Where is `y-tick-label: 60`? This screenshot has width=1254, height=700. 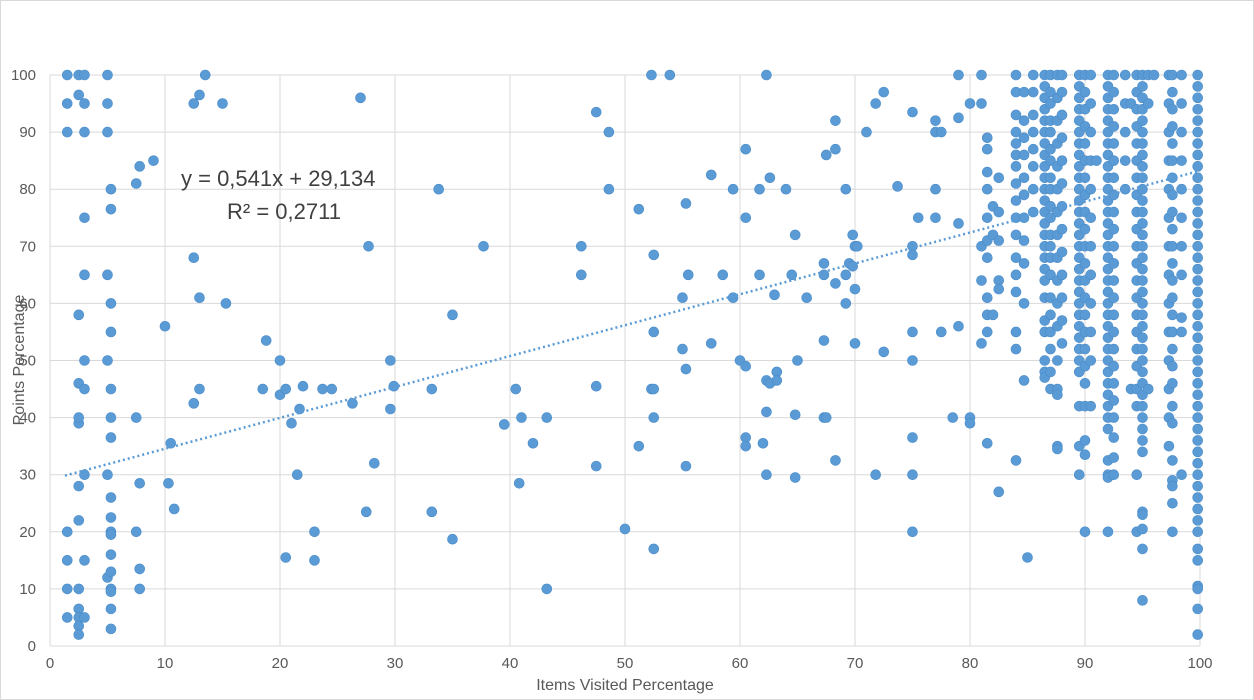 y-tick-label: 60 is located at coordinates (27, 303).